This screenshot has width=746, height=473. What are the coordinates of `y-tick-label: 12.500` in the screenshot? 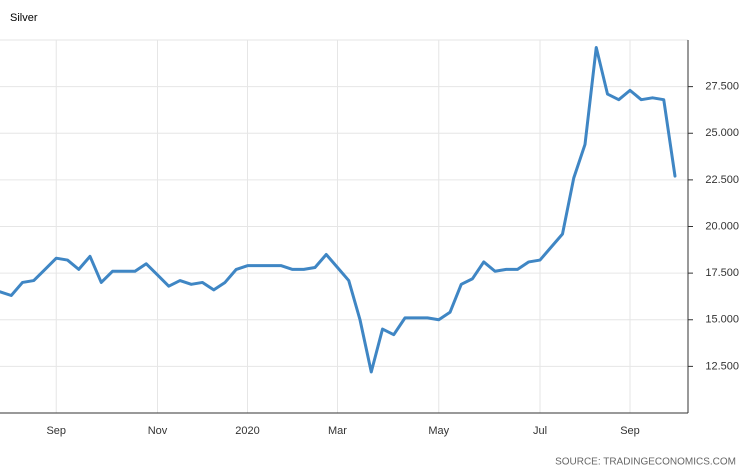 It's located at (722, 366).